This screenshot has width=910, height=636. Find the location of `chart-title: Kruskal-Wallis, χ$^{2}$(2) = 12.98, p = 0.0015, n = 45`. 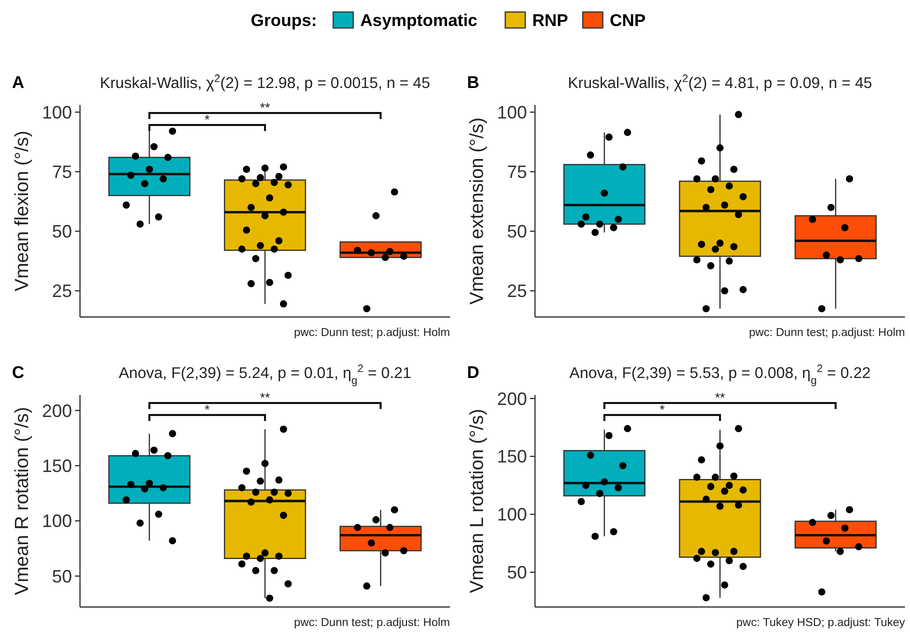

chart-title: Kruskal-Wallis, χ$^{2}$(2) = 12.98, p = 0.0015, n = 45 is located at coordinates (265, 82).